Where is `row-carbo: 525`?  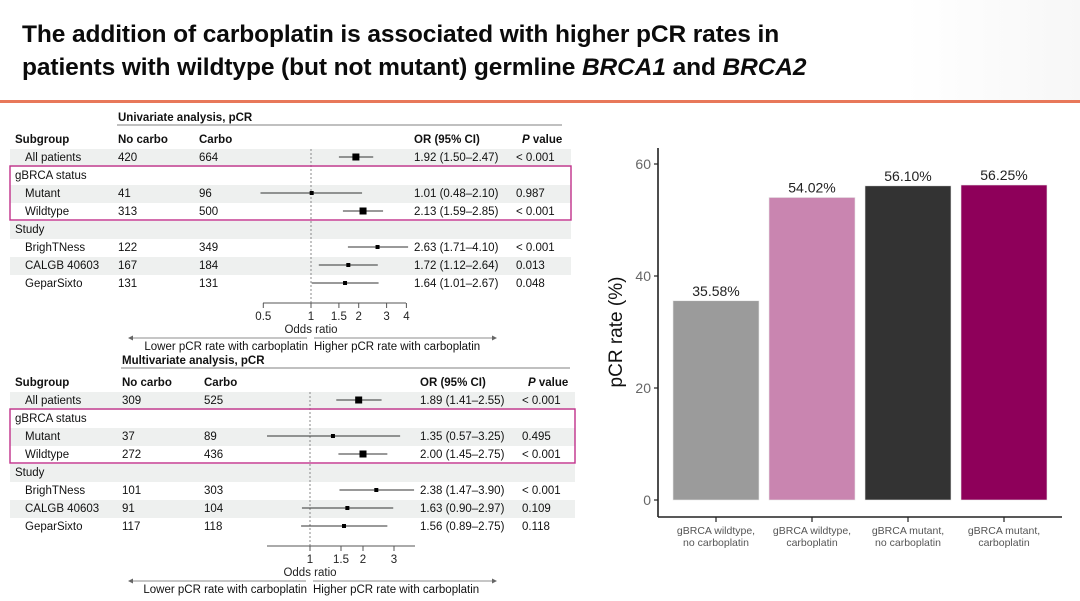 row-carbo: 525 is located at coordinates (213, 401).